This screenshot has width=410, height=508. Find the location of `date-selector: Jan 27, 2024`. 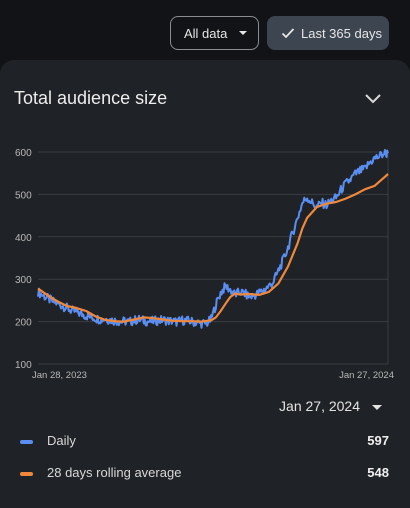

date-selector: Jan 27, 2024 is located at coordinates (205, 408).